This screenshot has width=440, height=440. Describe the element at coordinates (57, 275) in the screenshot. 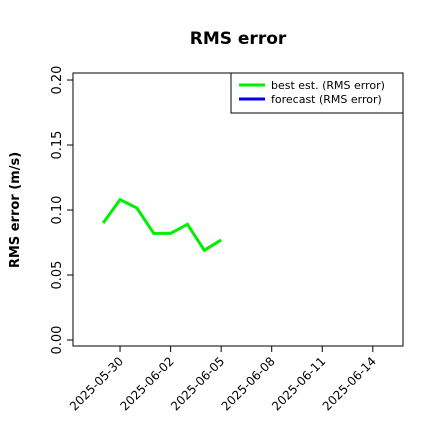

I see `y-tick-label: 0.05` at that location.